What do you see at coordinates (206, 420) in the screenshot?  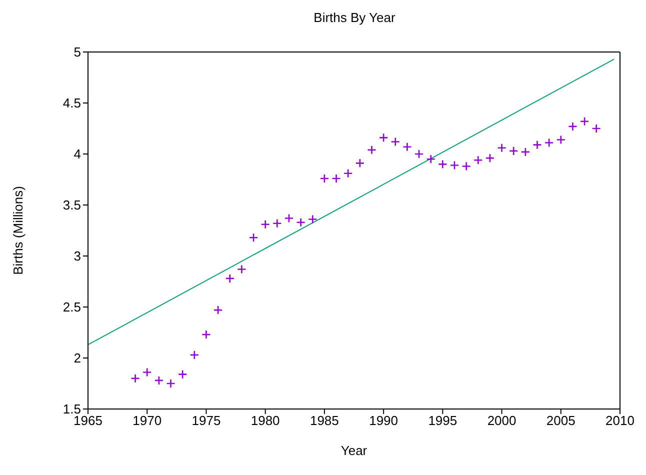 I see `x-tick-label: 1975` at bounding box center [206, 420].